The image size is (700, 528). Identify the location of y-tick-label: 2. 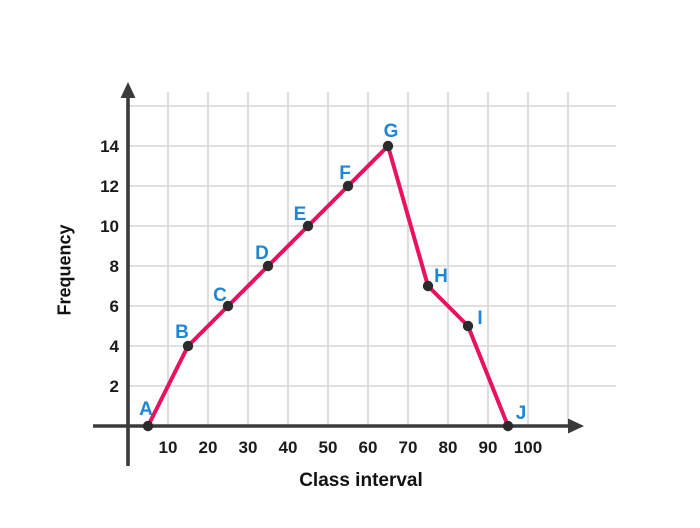
(114, 386).